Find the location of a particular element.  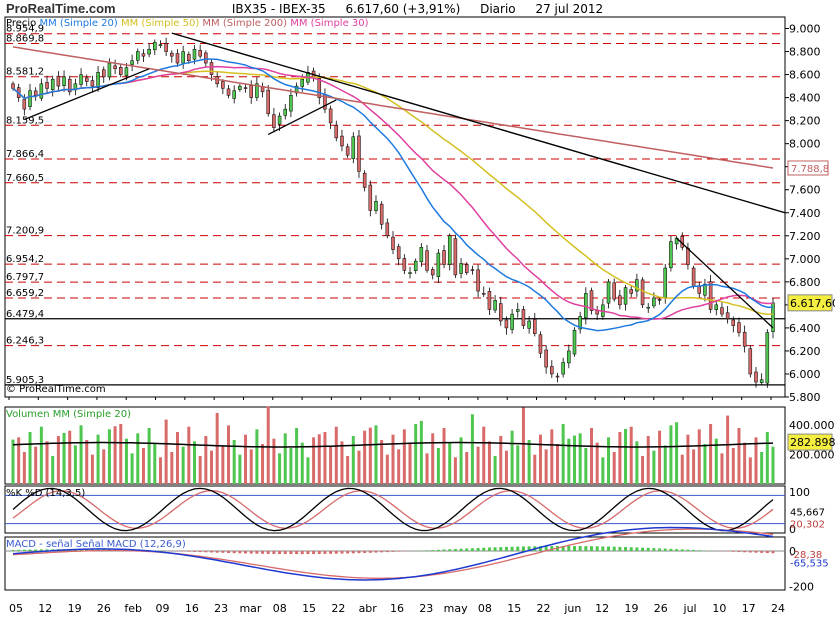

price-ytick-label: 8.000 is located at coordinates (805, 144).